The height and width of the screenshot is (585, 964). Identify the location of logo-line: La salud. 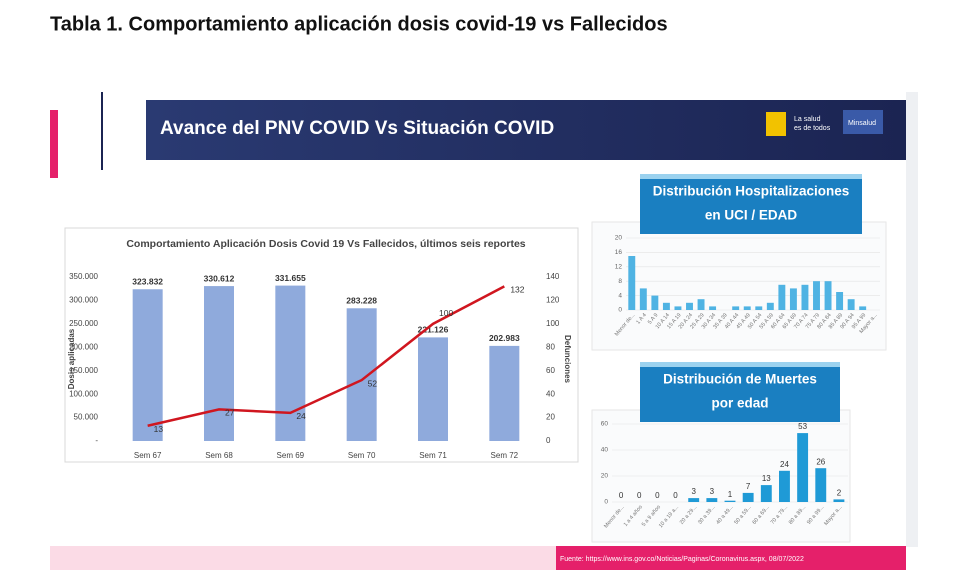
(807, 119).